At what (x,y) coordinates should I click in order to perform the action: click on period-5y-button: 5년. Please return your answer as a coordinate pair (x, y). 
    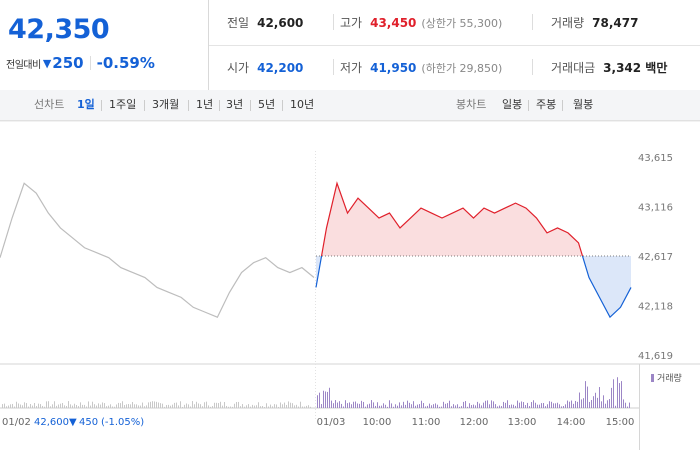
    Looking at the image, I should click on (267, 104).